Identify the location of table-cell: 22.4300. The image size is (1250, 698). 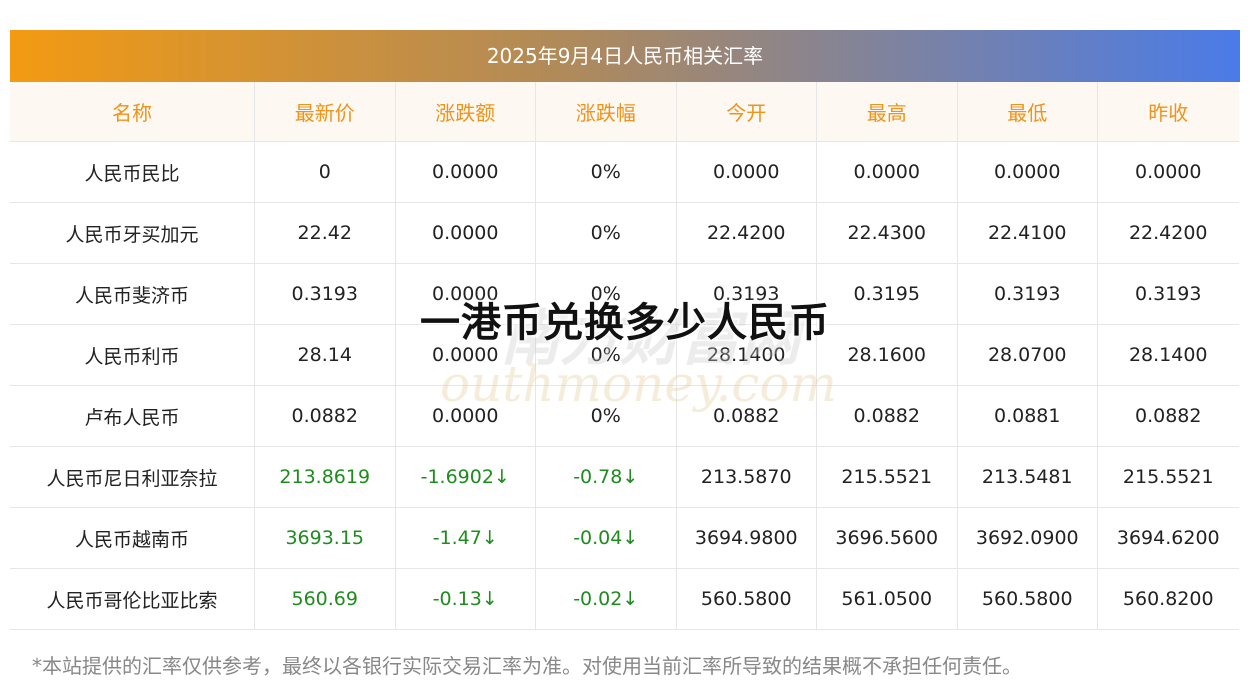
(887, 233).